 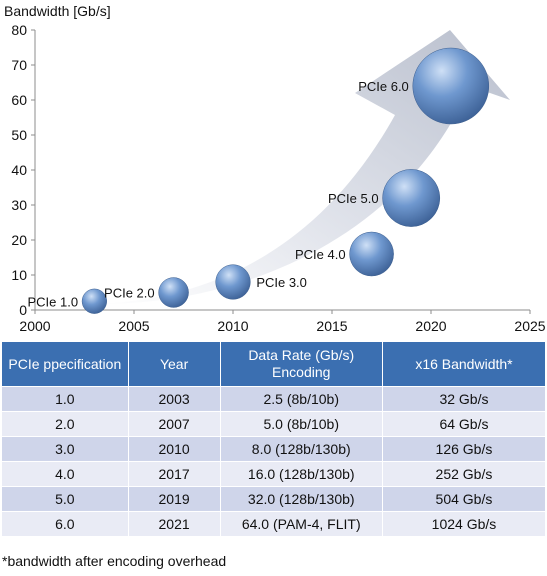 I want to click on cell-spec: 4.0, so click(x=65, y=474).